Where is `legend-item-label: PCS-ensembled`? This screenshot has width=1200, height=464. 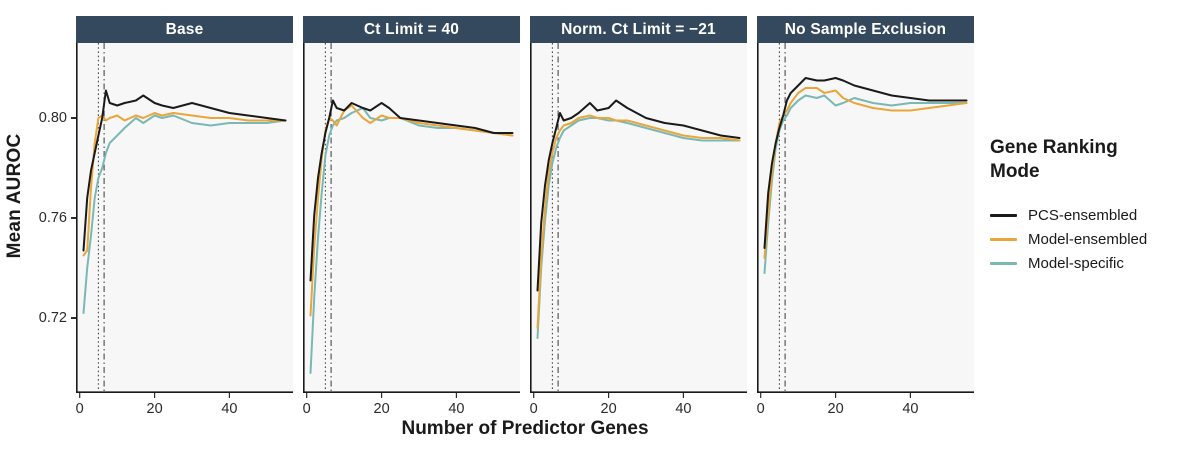
legend-item-label: PCS-ensembled is located at coordinates (1083, 215).